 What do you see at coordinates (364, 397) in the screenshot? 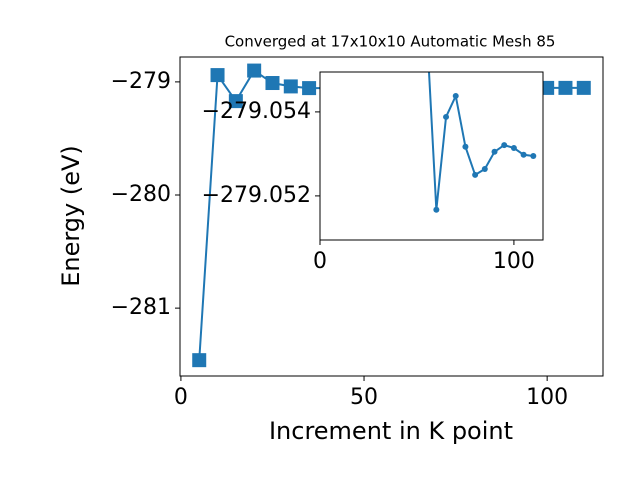
I see `x-tick-label: 50` at bounding box center [364, 397].